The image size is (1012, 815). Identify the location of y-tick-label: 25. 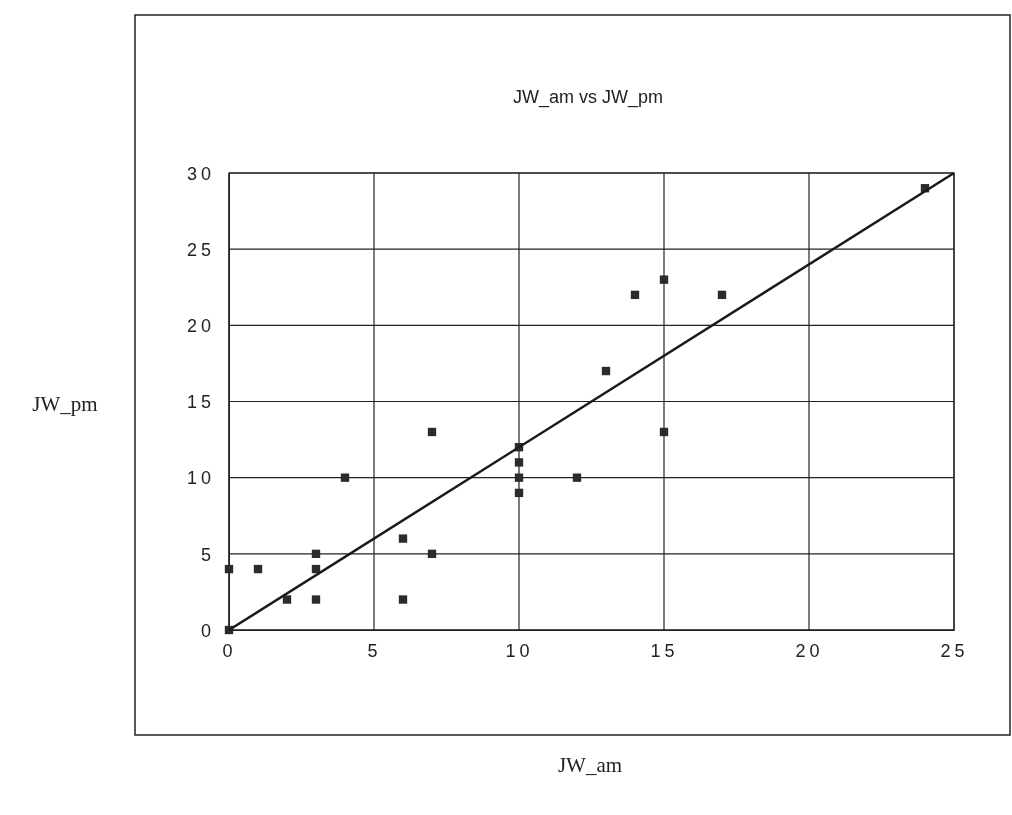
(200, 249).